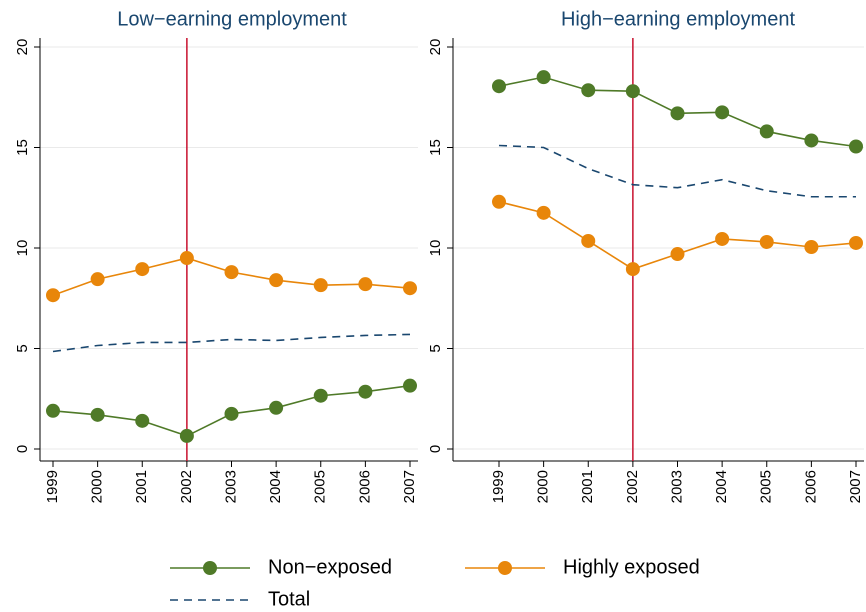 Image resolution: width=866 pixels, height=612 pixels. I want to click on chart-title: Low−earning employment, so click(232, 19).